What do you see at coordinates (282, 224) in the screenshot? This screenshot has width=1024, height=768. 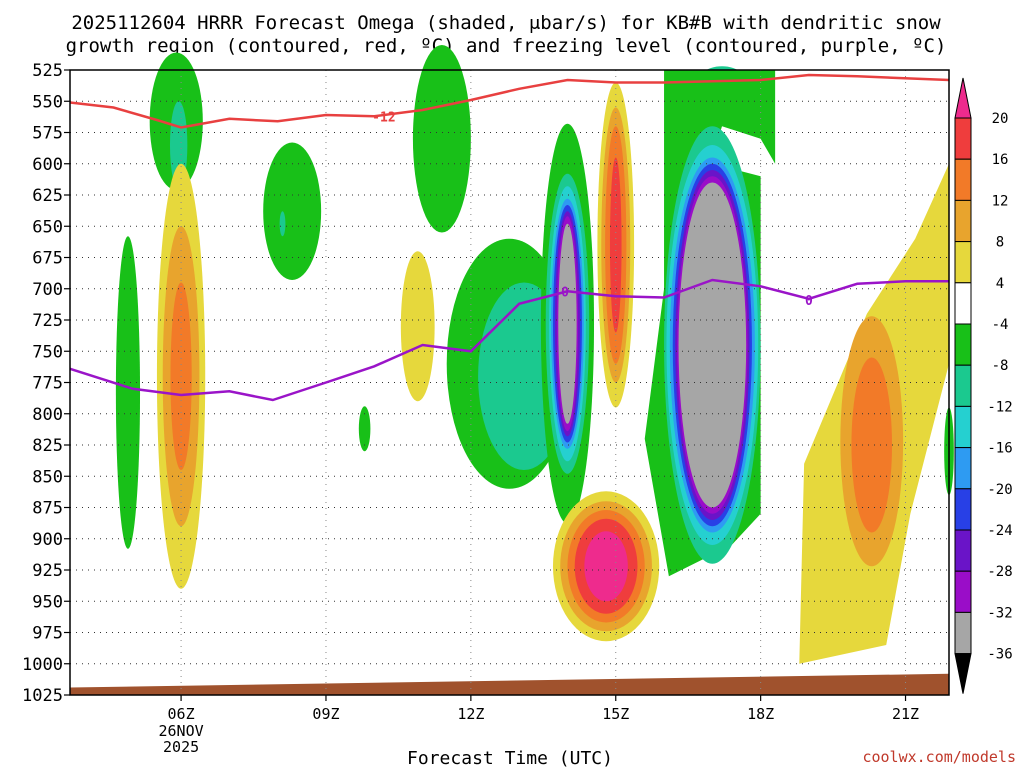 I see `omega-region-minus12` at bounding box center [282, 224].